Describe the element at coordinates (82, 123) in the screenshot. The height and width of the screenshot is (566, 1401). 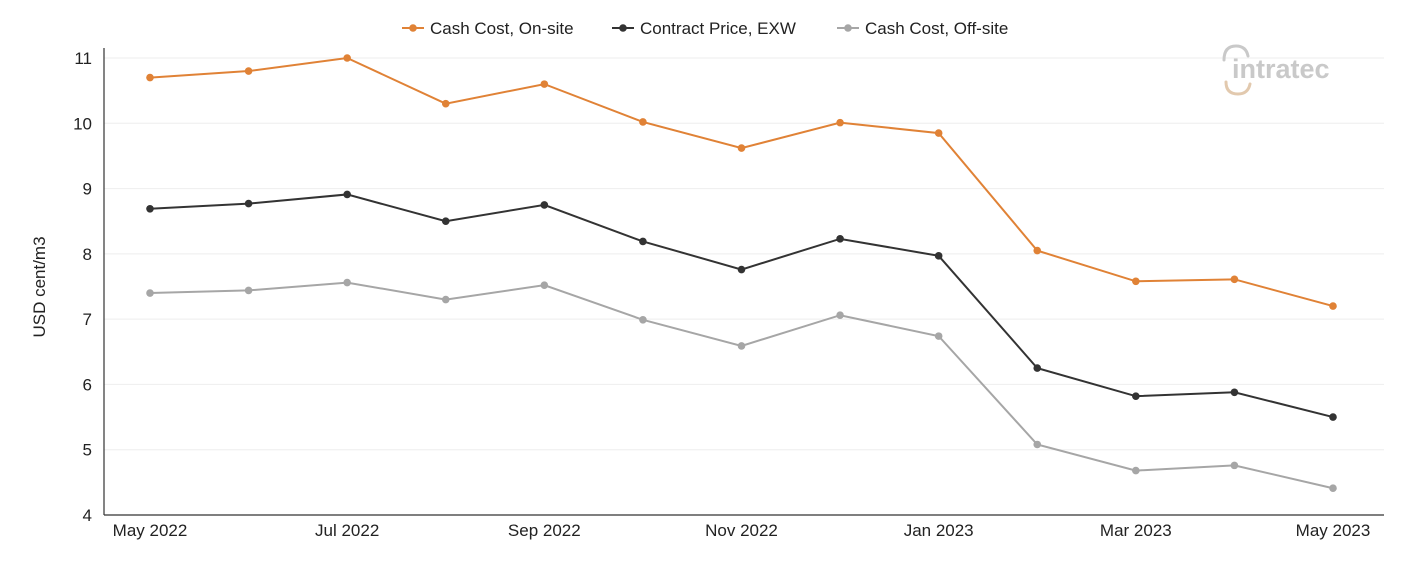
I see `y-tick-label: 10` at that location.